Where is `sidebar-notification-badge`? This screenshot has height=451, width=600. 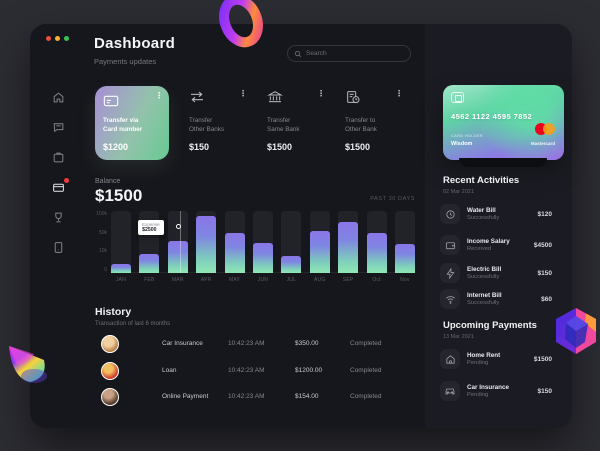 sidebar-notification-badge is located at coordinates (66, 180).